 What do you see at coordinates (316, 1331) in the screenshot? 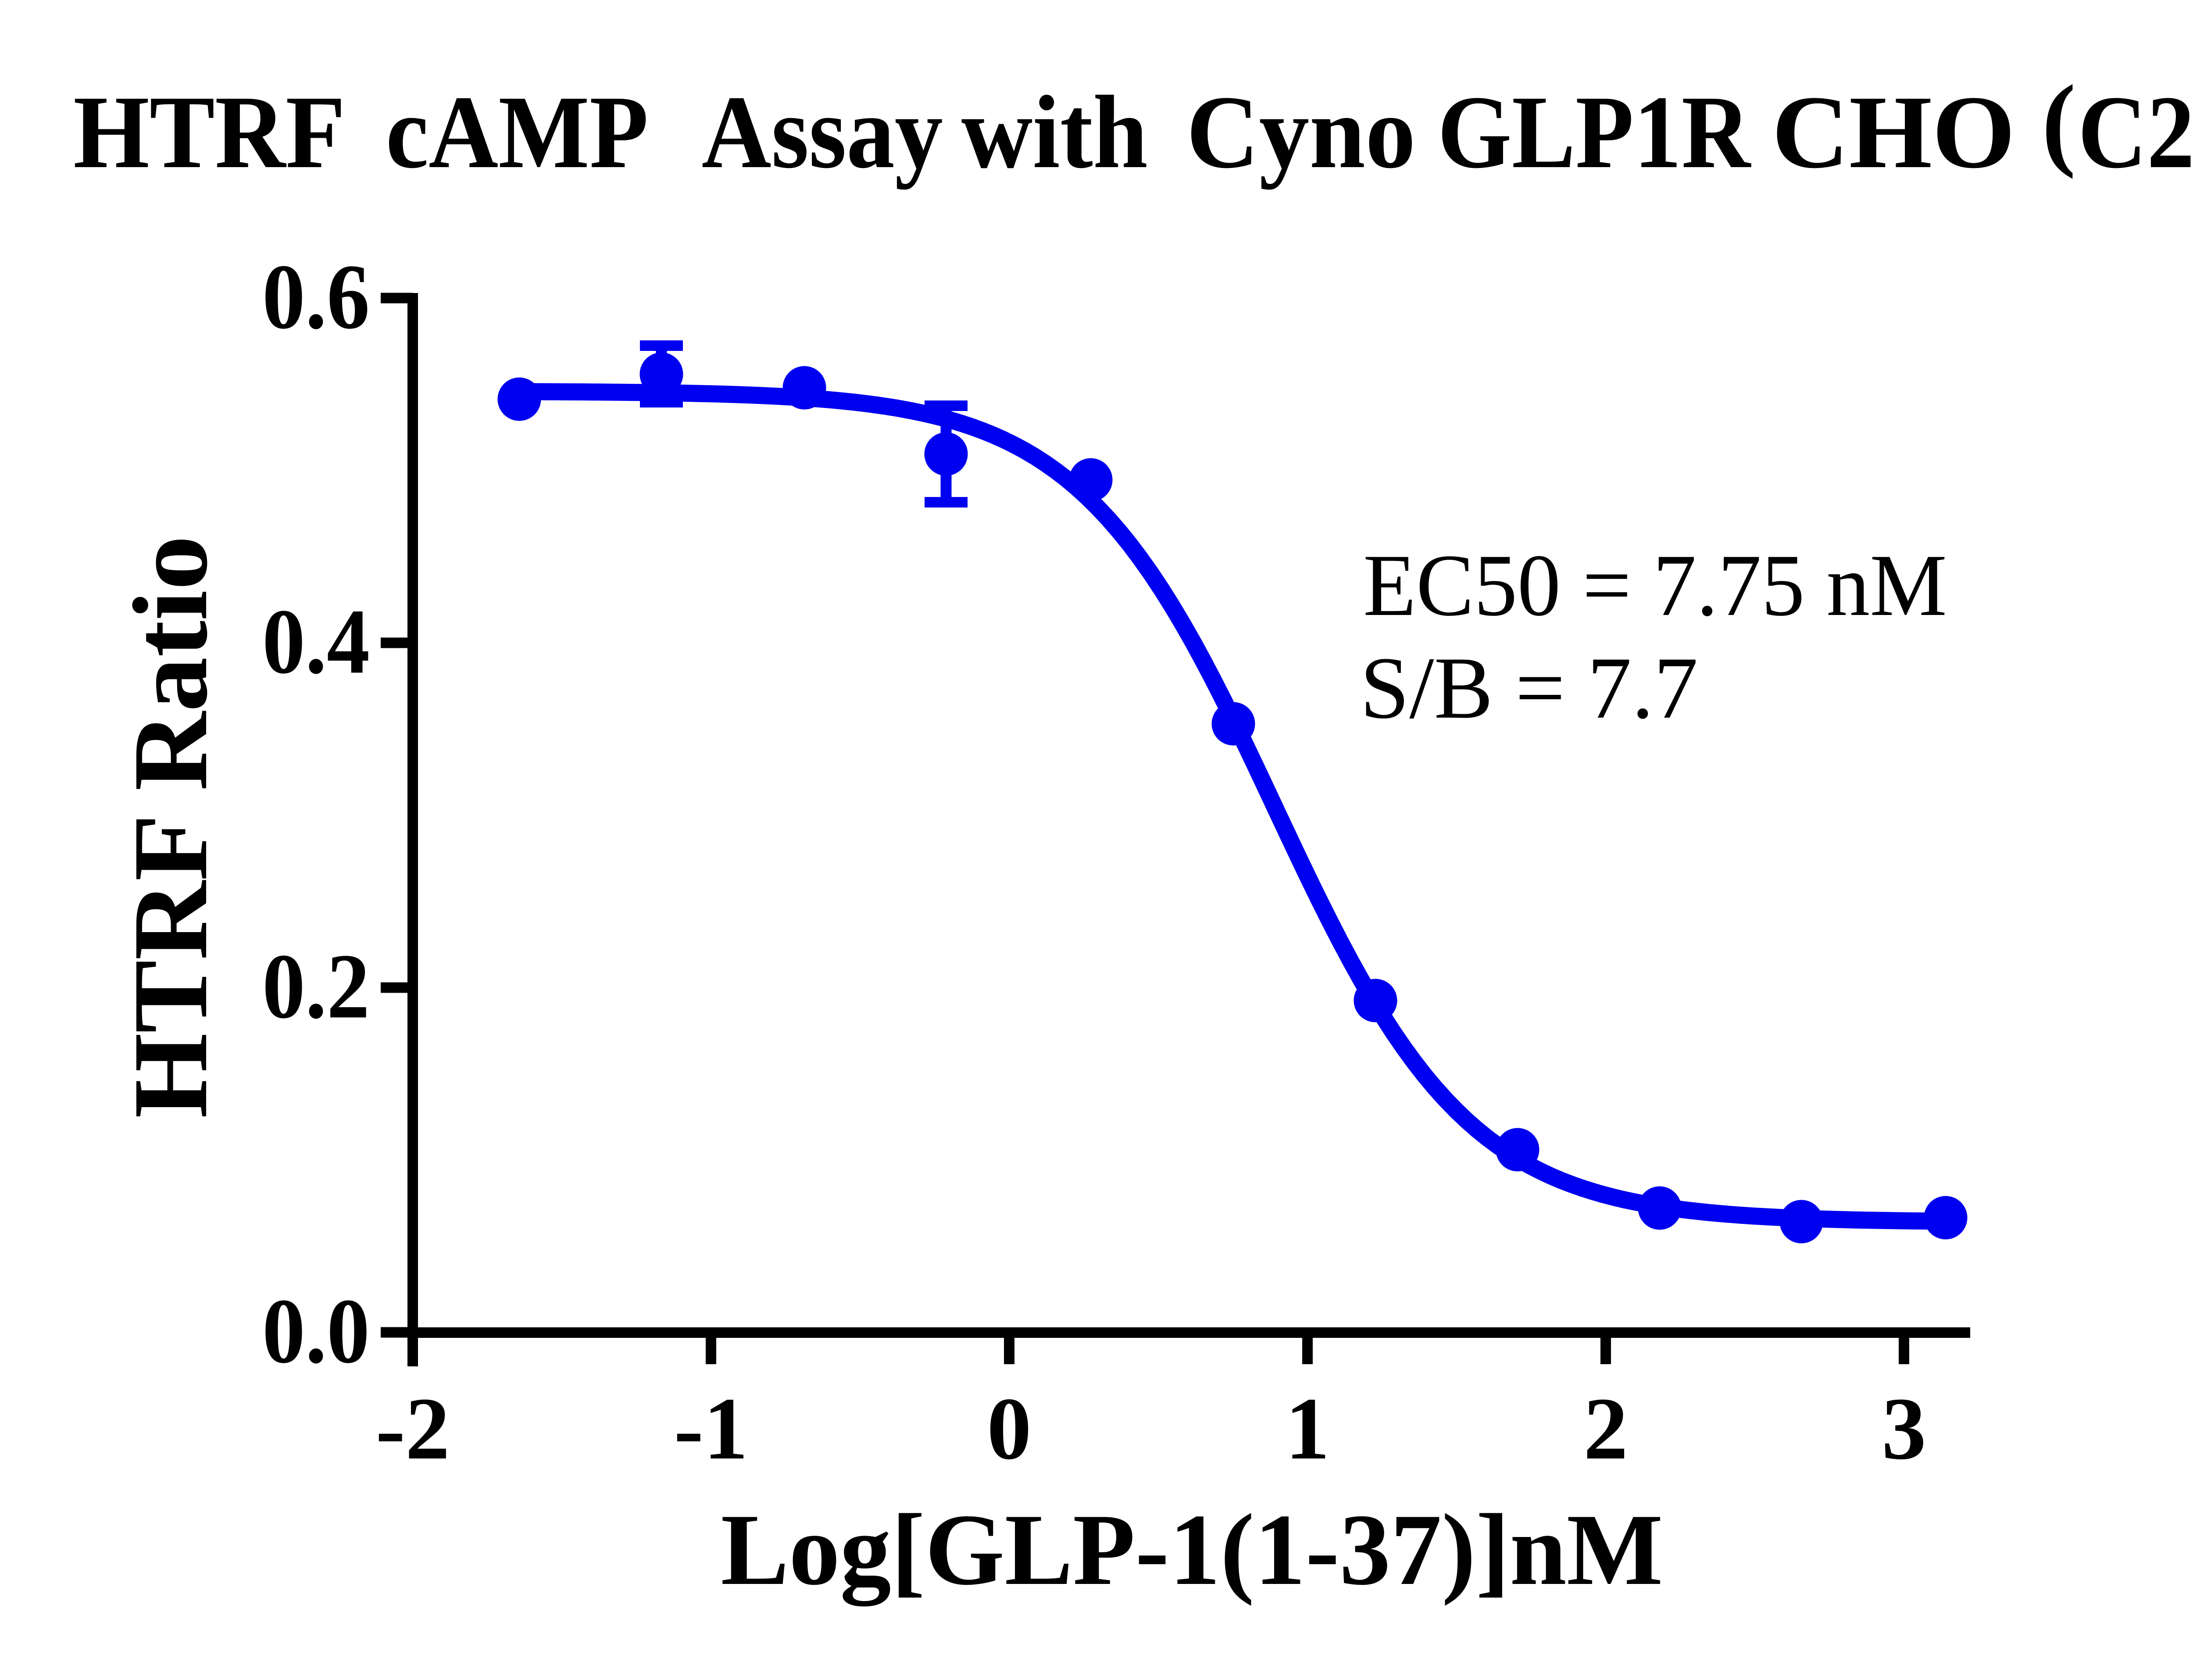
I see `svg-text: 0.0` at bounding box center [316, 1331].